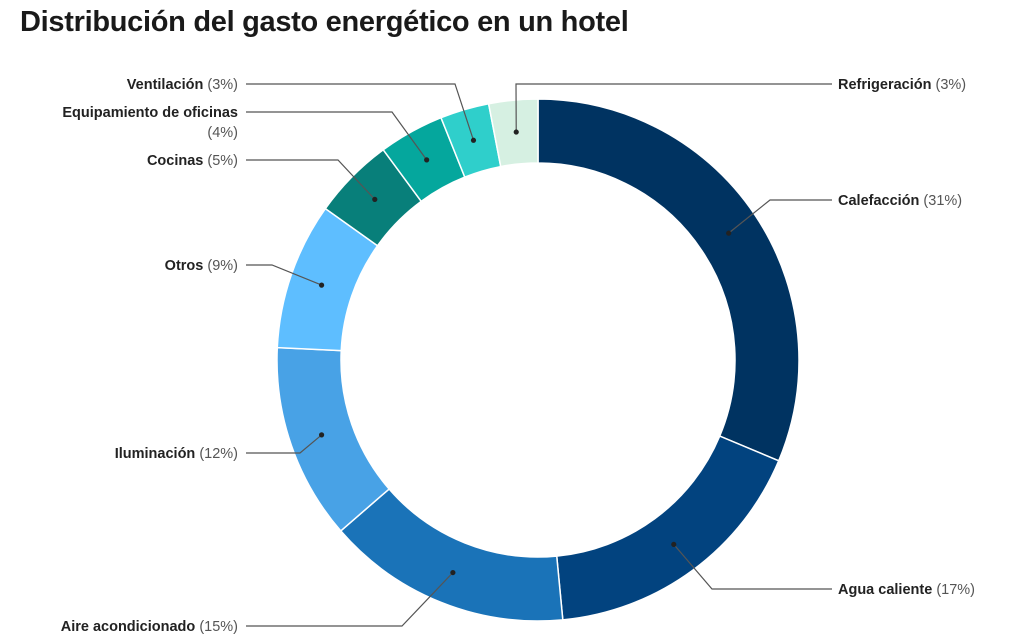 The height and width of the screenshot is (641, 1024). Describe the element at coordinates (167, 85) in the screenshot. I see `slice-label-name: Ventilación` at that location.